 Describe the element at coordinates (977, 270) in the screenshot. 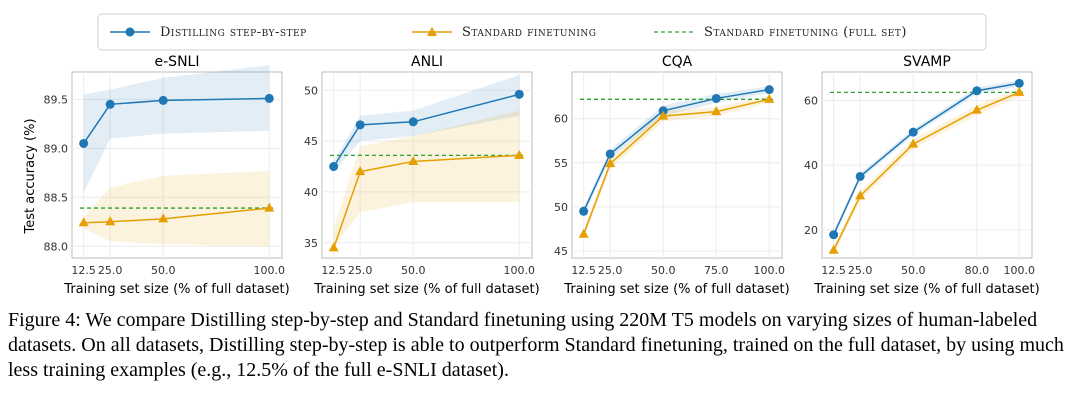

I see `x-tick-label: 80.0` at that location.